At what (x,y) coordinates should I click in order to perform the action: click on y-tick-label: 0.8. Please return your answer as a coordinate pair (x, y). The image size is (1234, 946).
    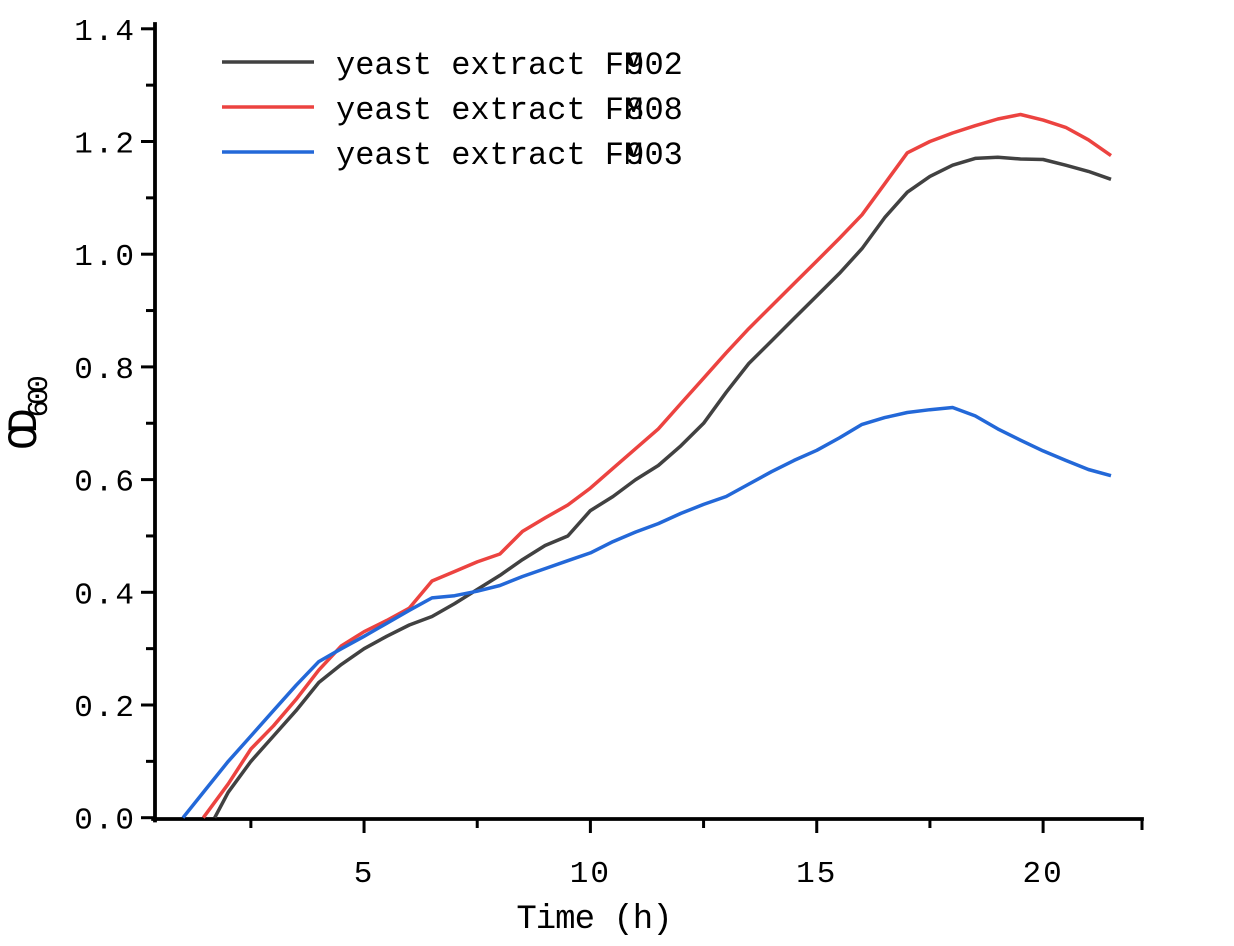
    Looking at the image, I should click on (105, 370).